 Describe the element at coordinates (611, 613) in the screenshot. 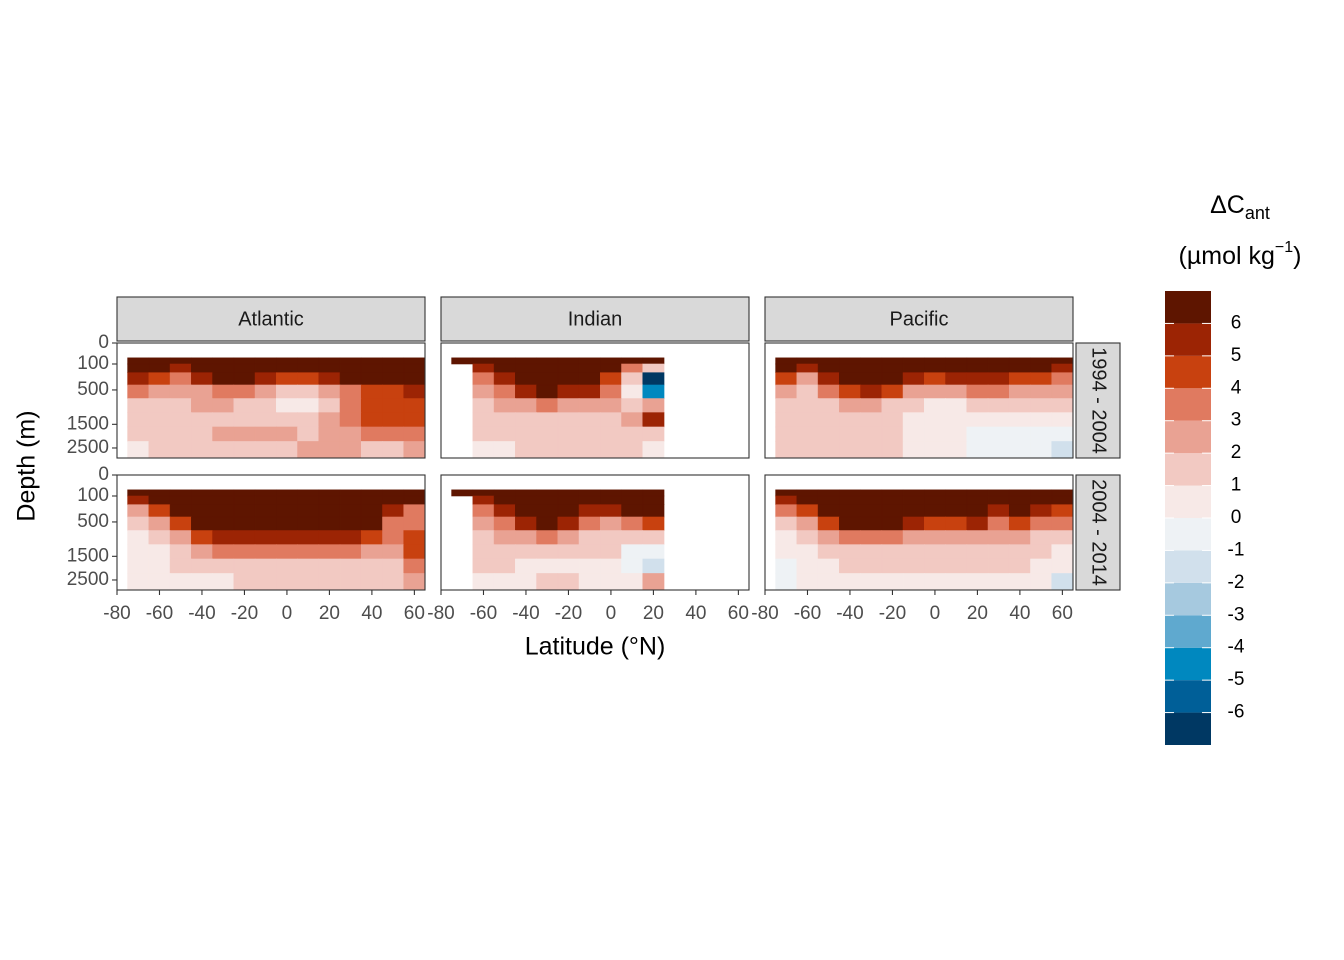

I see `x-tick-label: 0` at that location.